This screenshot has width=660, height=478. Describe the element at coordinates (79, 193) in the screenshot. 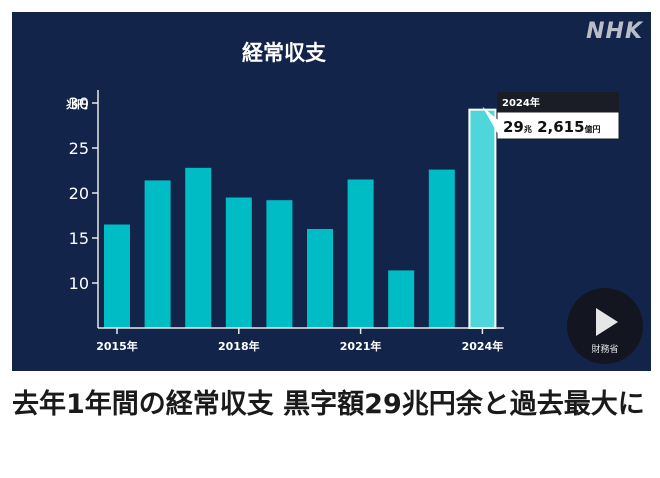

I see `y-tick-label: 20` at that location.